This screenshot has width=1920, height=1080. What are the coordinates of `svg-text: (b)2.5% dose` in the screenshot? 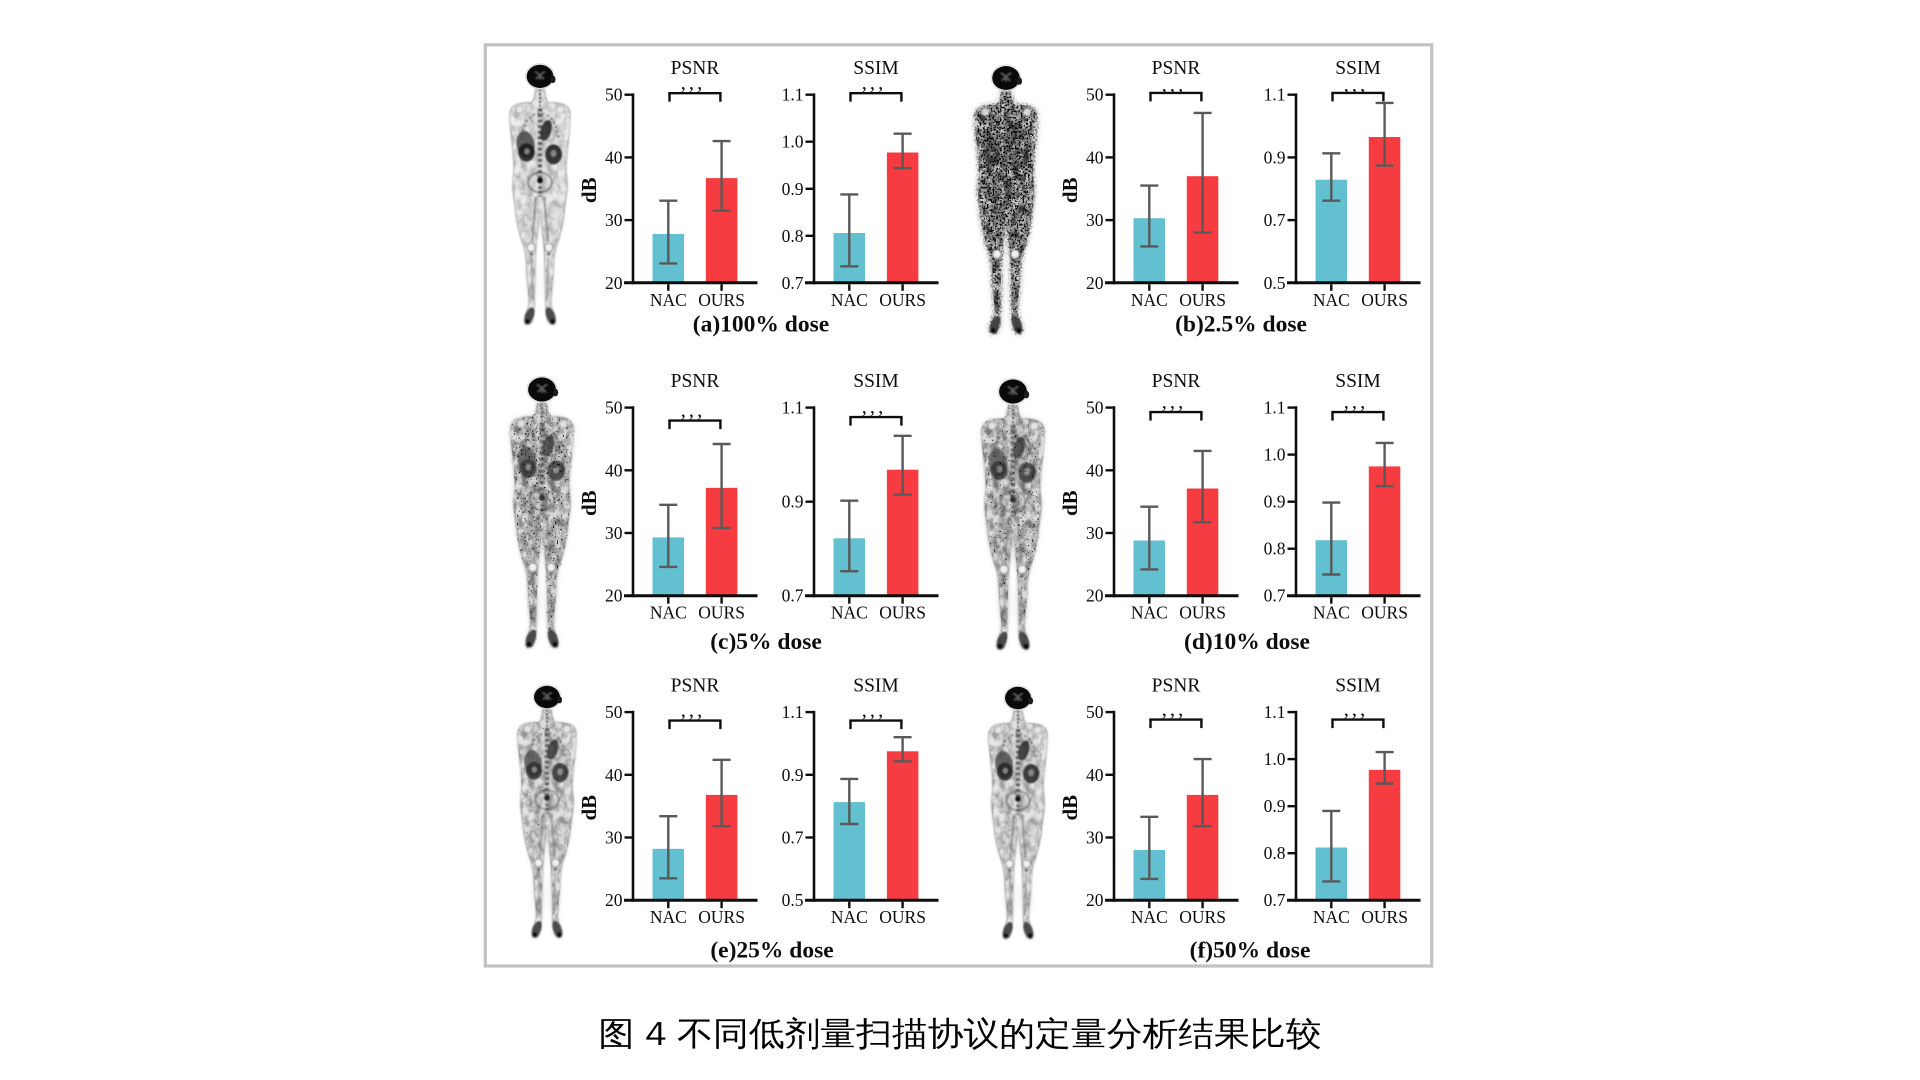 It's located at (1241, 325).